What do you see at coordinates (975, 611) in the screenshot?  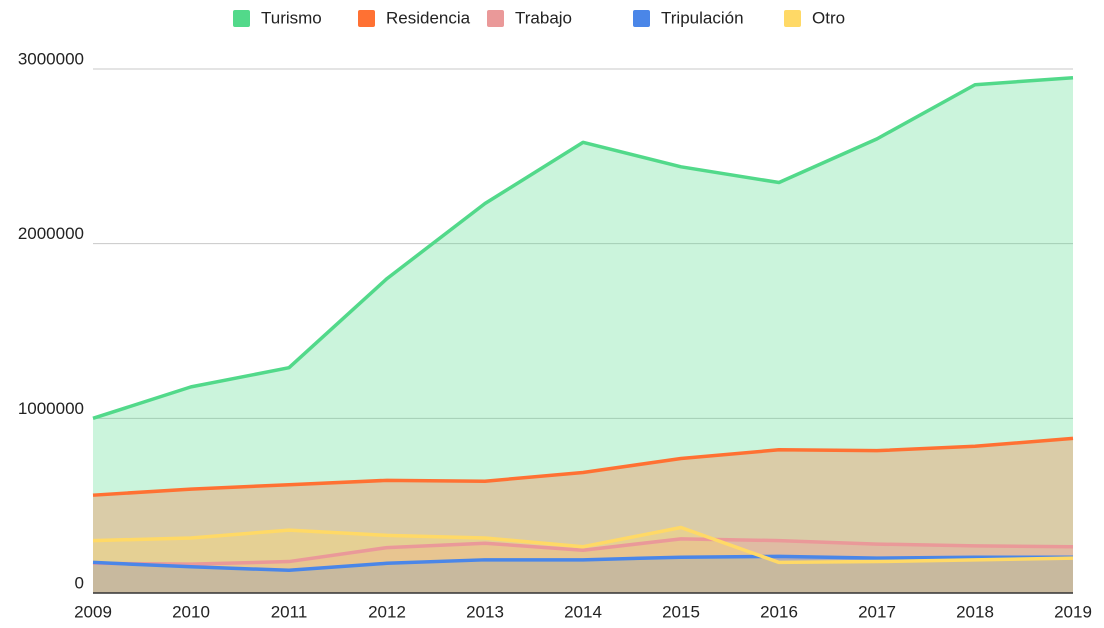 I see `x-tick-label: 2018` at bounding box center [975, 611].